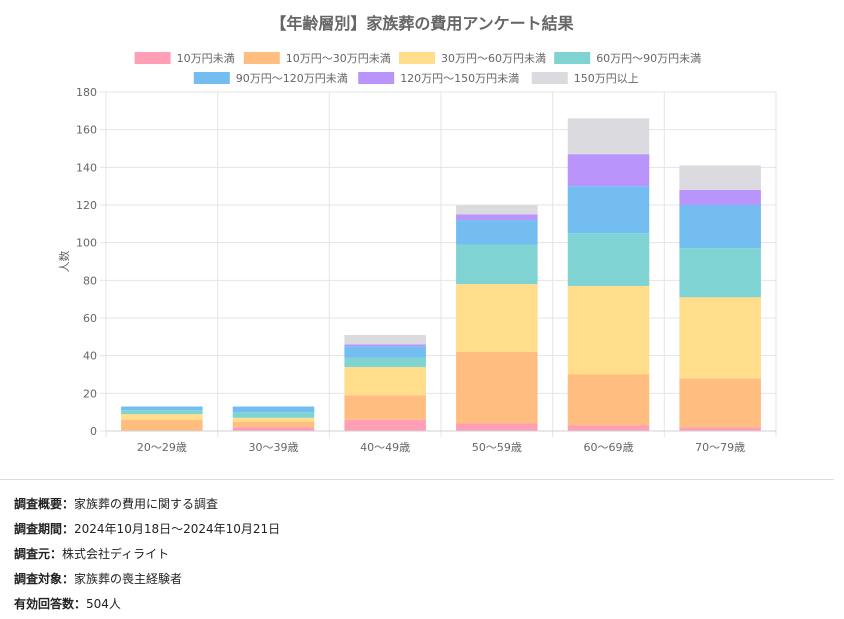 The width and height of the screenshot is (844, 619). What do you see at coordinates (338, 58) in the screenshot?
I see `legend-label: 10万円〜30万円未満` at bounding box center [338, 58].